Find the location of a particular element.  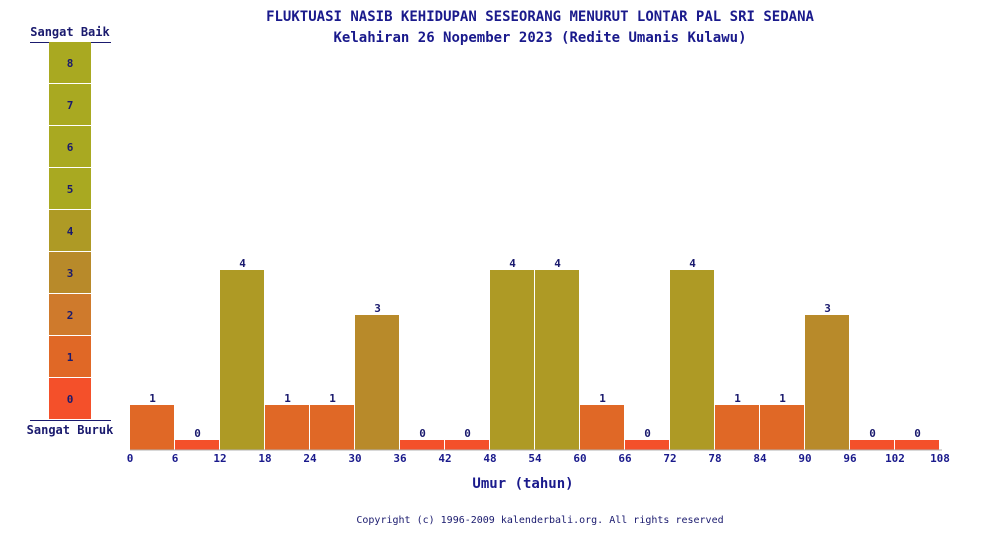

legend-bottom-label: Sangat Buruk is located at coordinates (70, 430).